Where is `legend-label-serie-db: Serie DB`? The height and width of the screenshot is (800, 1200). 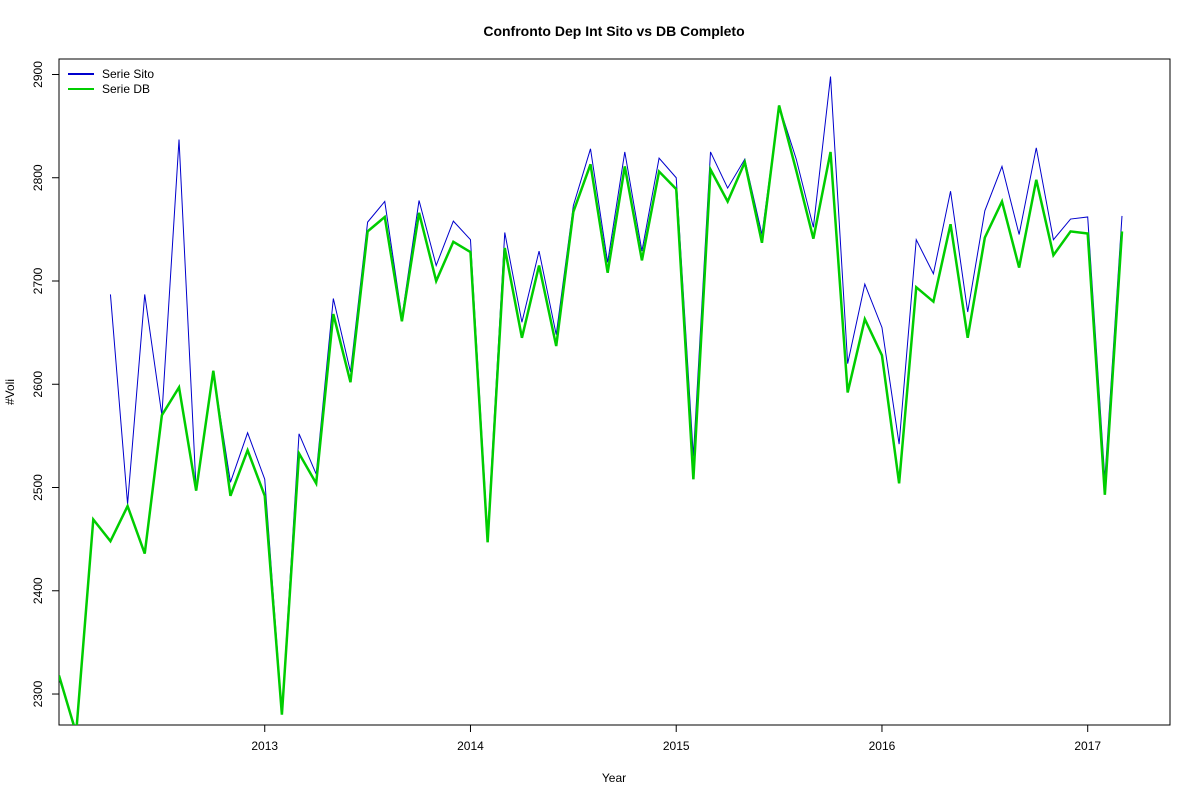
legend-label-serie-db: Serie DB is located at coordinates (126, 89).